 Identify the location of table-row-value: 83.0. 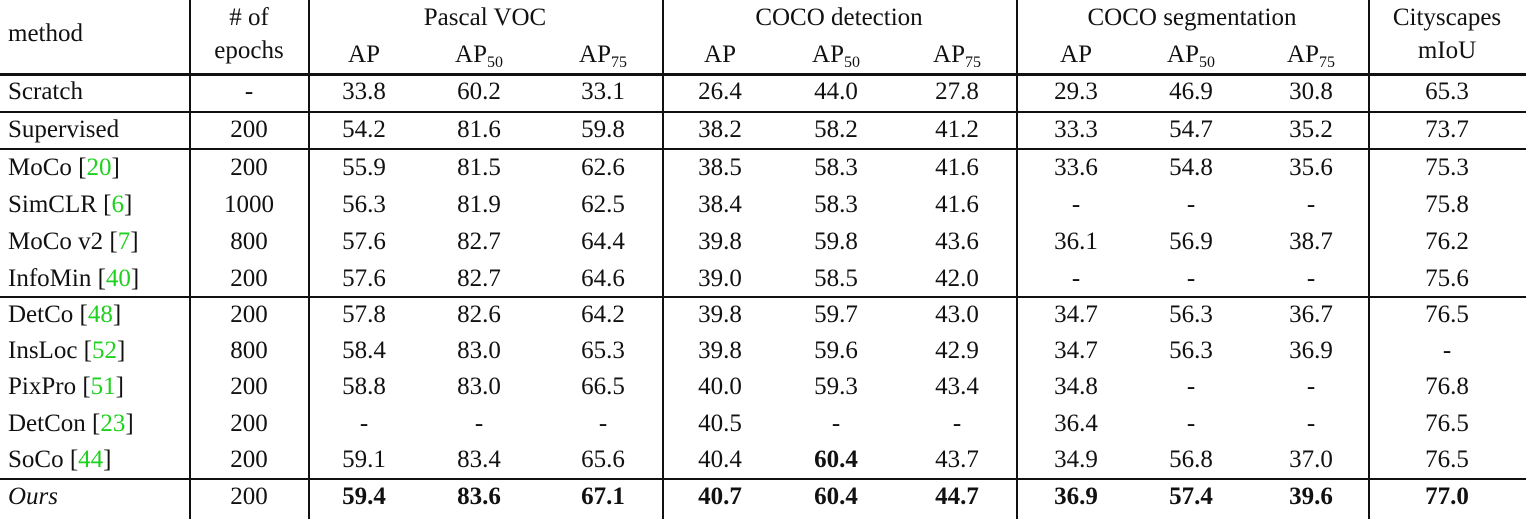
(479, 350).